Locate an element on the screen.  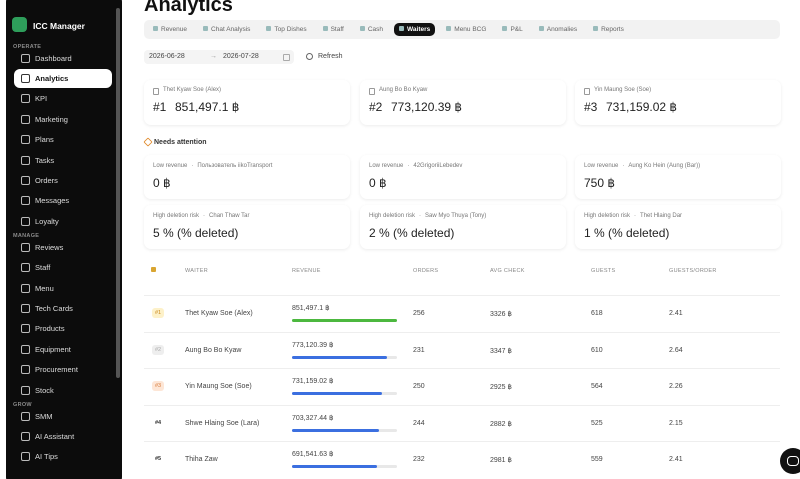
nav-item: AI Assistant is located at coordinates (63, 436).